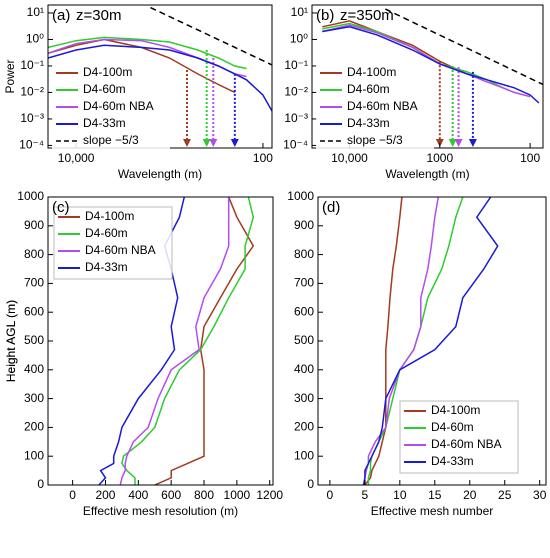  What do you see at coordinates (105, 495) in the screenshot?
I see `x-tick-label: 200` at bounding box center [105, 495].